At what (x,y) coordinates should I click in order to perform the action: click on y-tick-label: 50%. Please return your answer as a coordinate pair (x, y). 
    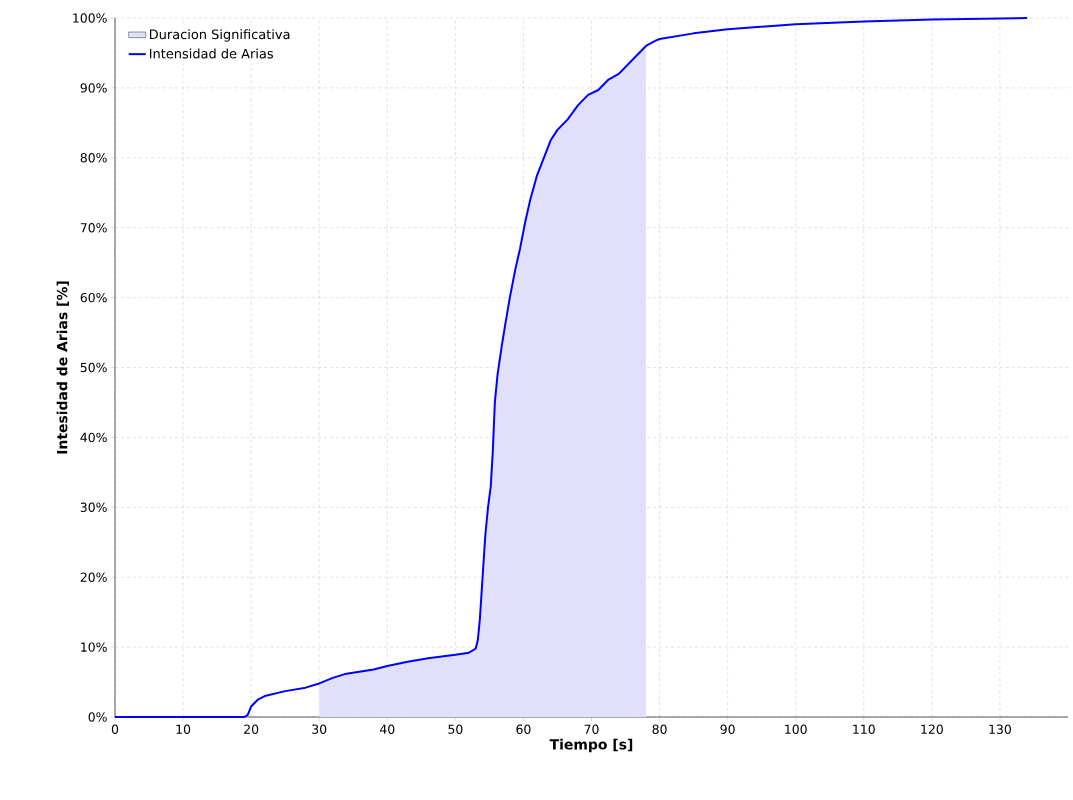
    Looking at the image, I should click on (93, 367).